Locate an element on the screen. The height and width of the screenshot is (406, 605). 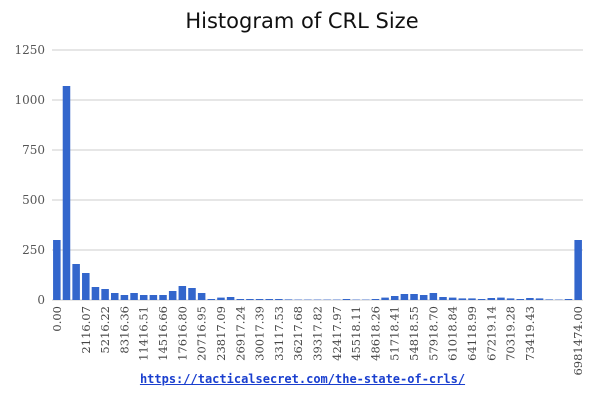
x-tick-label: 45518.11 is located at coordinates (356, 333).